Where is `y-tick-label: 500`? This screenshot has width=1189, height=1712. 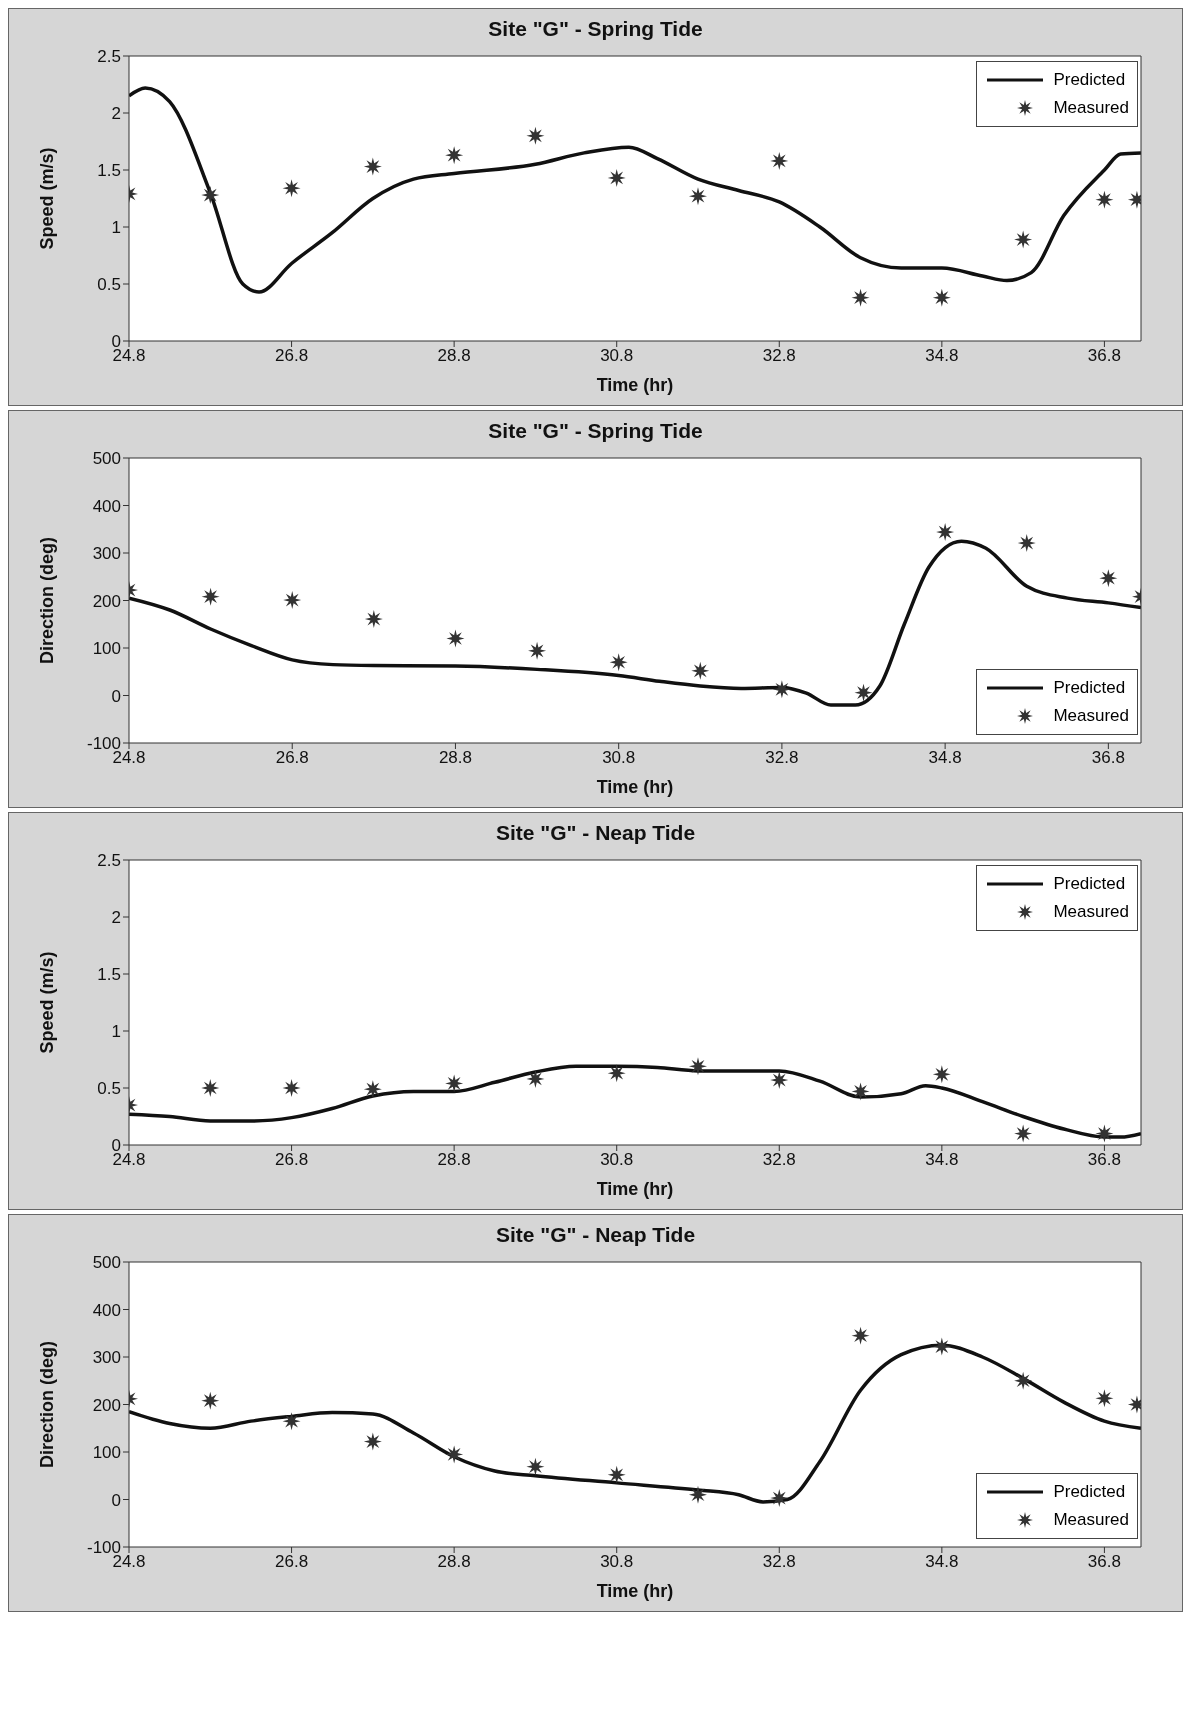
y-tick-label: 500 is located at coordinates (106, 459).